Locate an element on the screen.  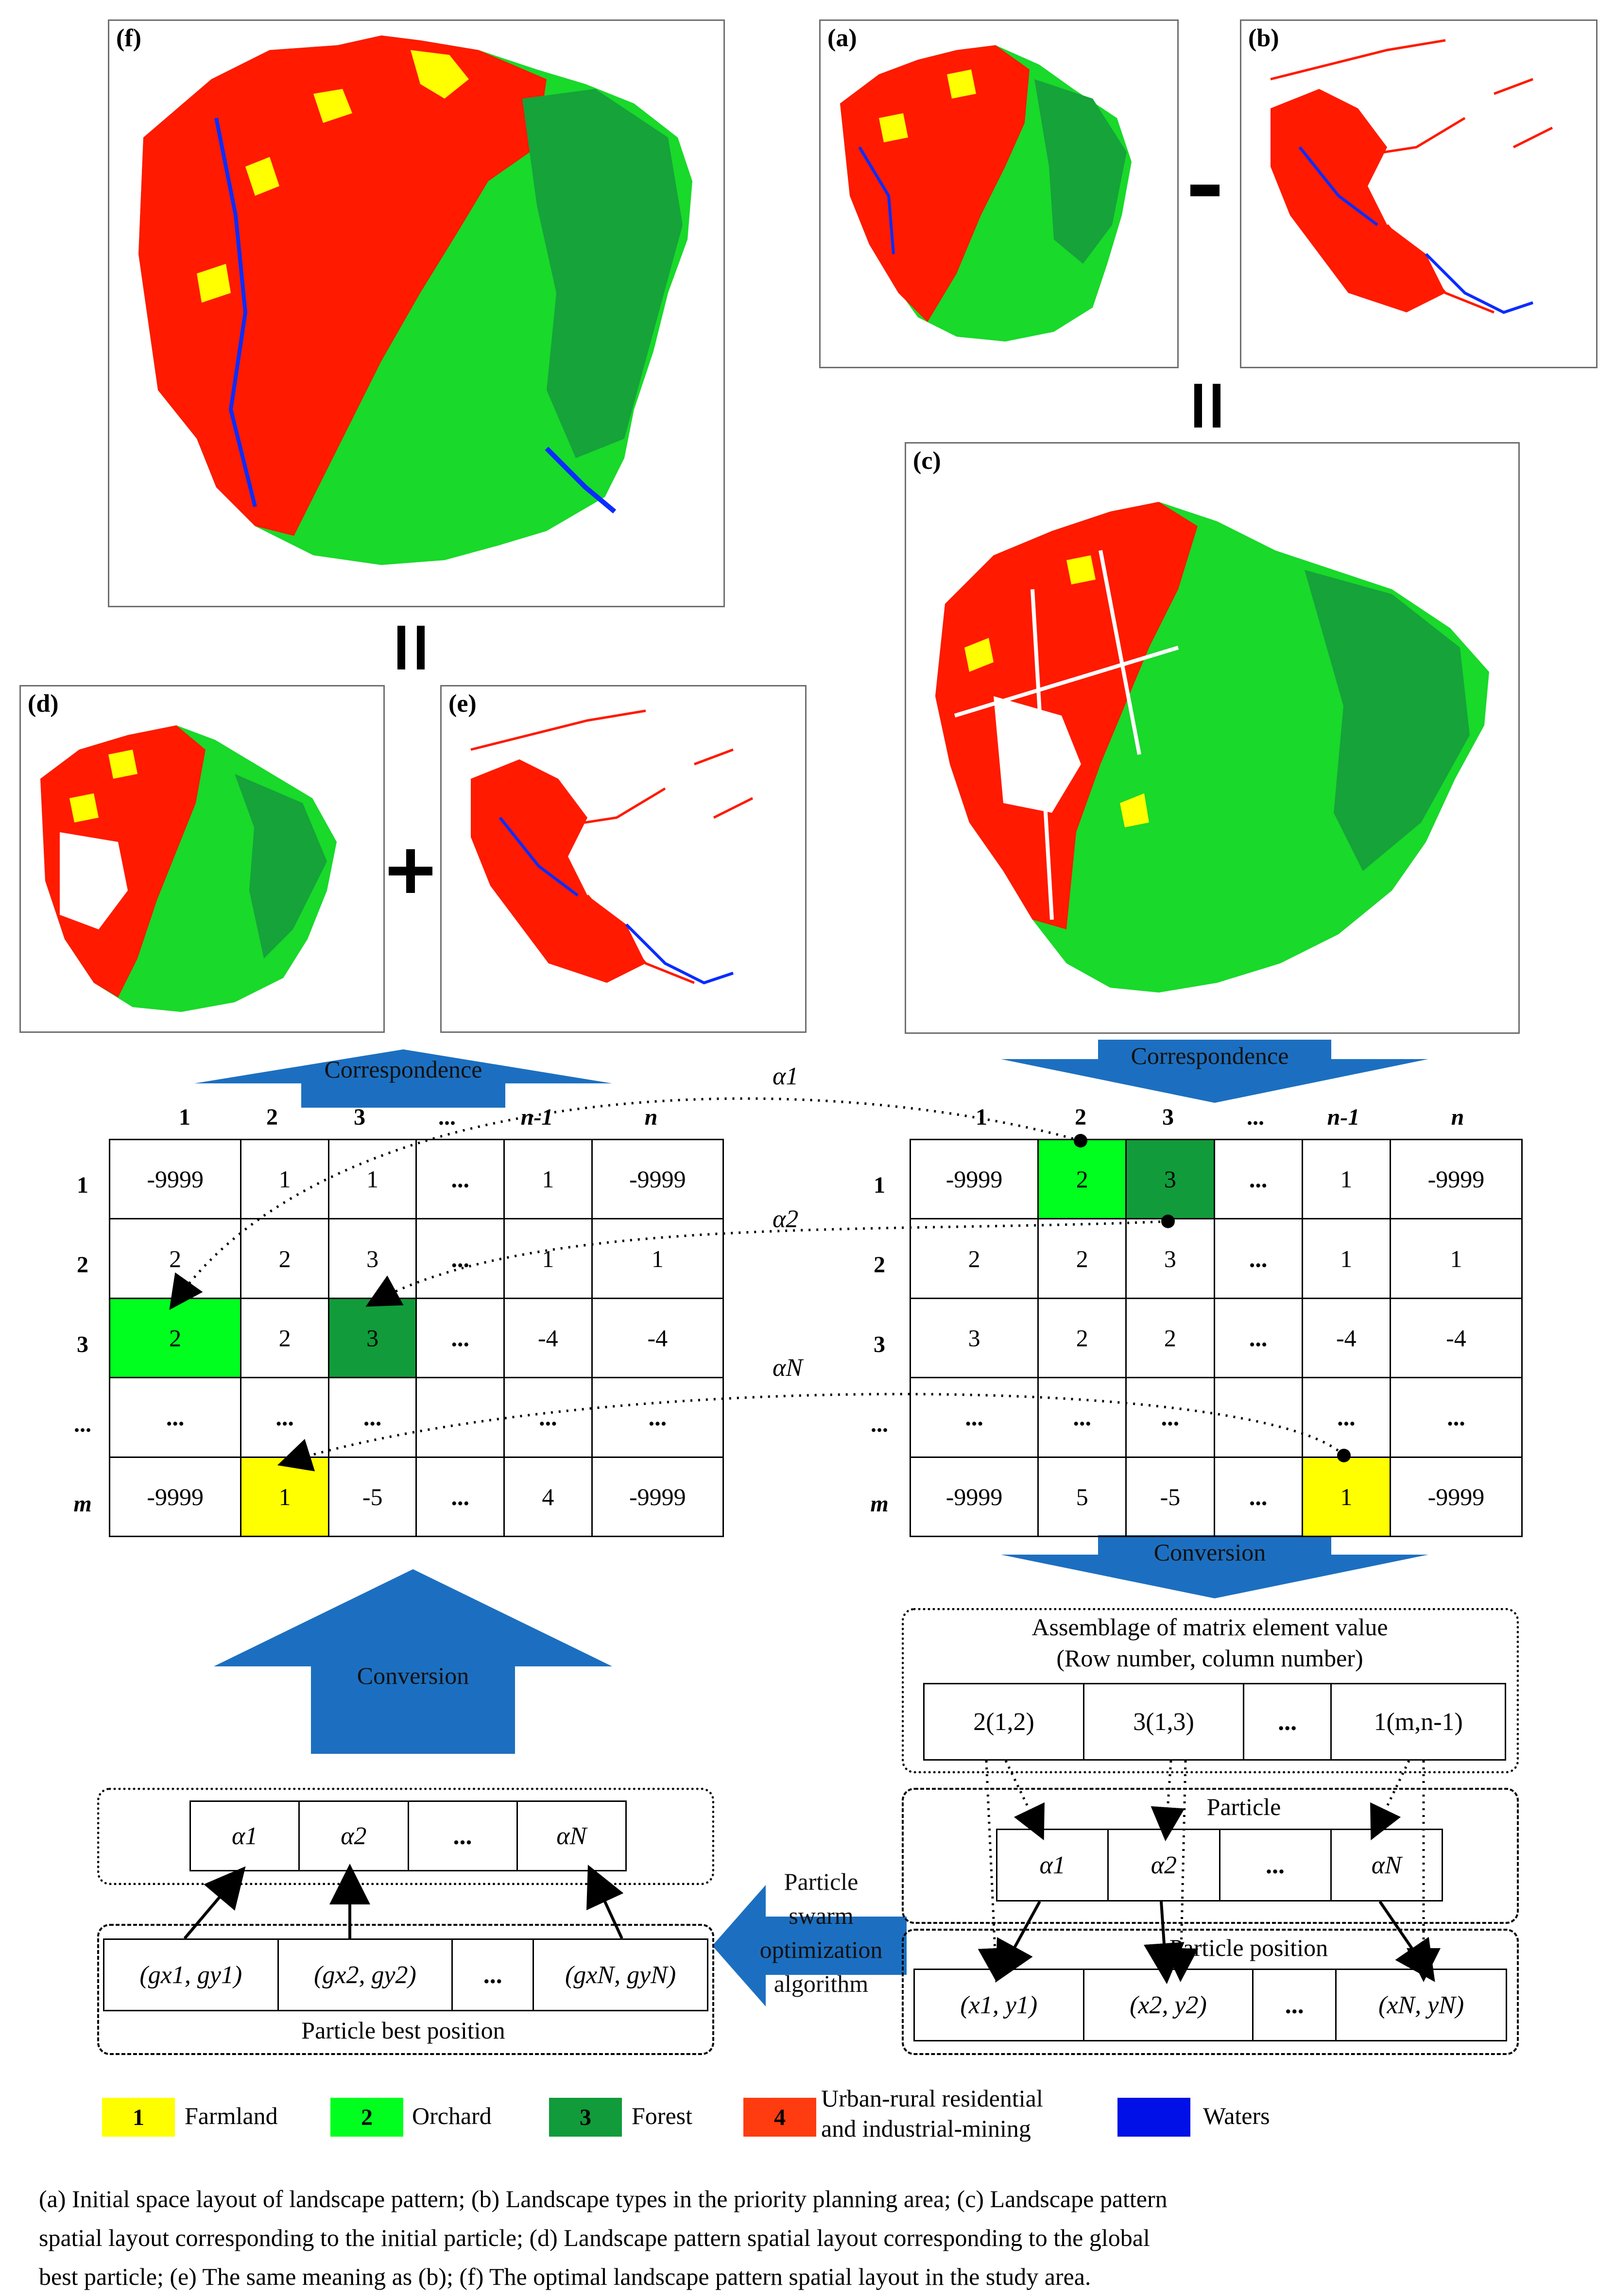
conversion-arrow-left is located at coordinates (413, 1662).